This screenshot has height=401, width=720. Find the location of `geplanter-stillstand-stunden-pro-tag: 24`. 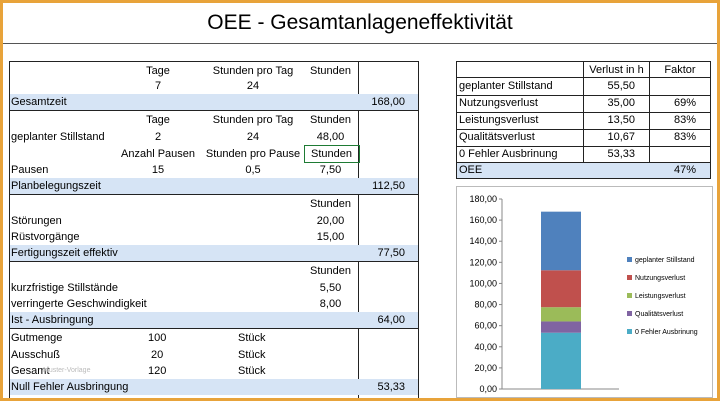

geplanter-stillstand-stunden-pro-tag: 24 is located at coordinates (253, 137).